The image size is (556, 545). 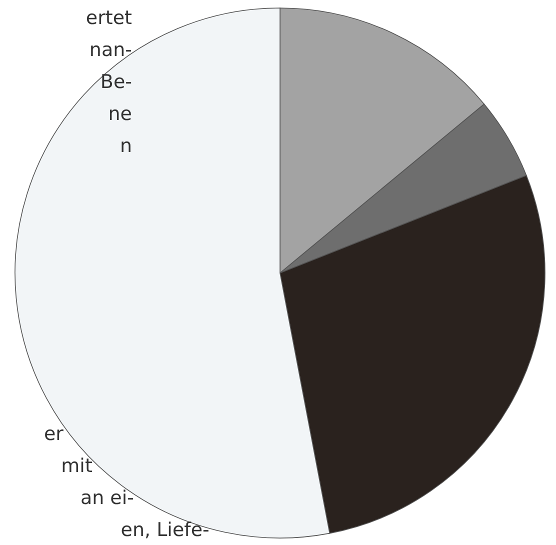 What do you see at coordinates (54, 434) in the screenshot?
I see `text: er` at bounding box center [54, 434].